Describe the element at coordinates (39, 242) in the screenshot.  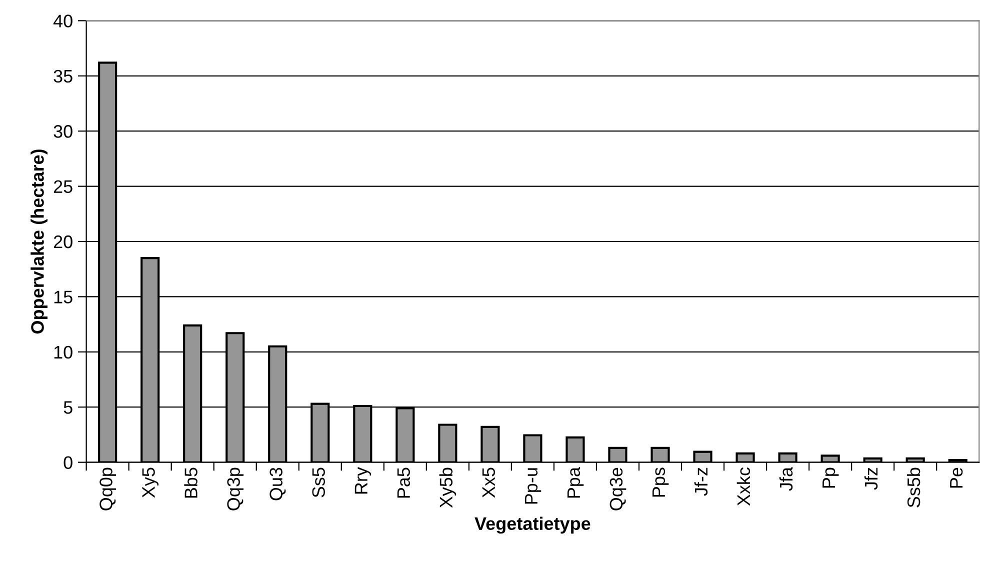
I see `y-axis-title: Oppervlakte (hectare)` at that location.